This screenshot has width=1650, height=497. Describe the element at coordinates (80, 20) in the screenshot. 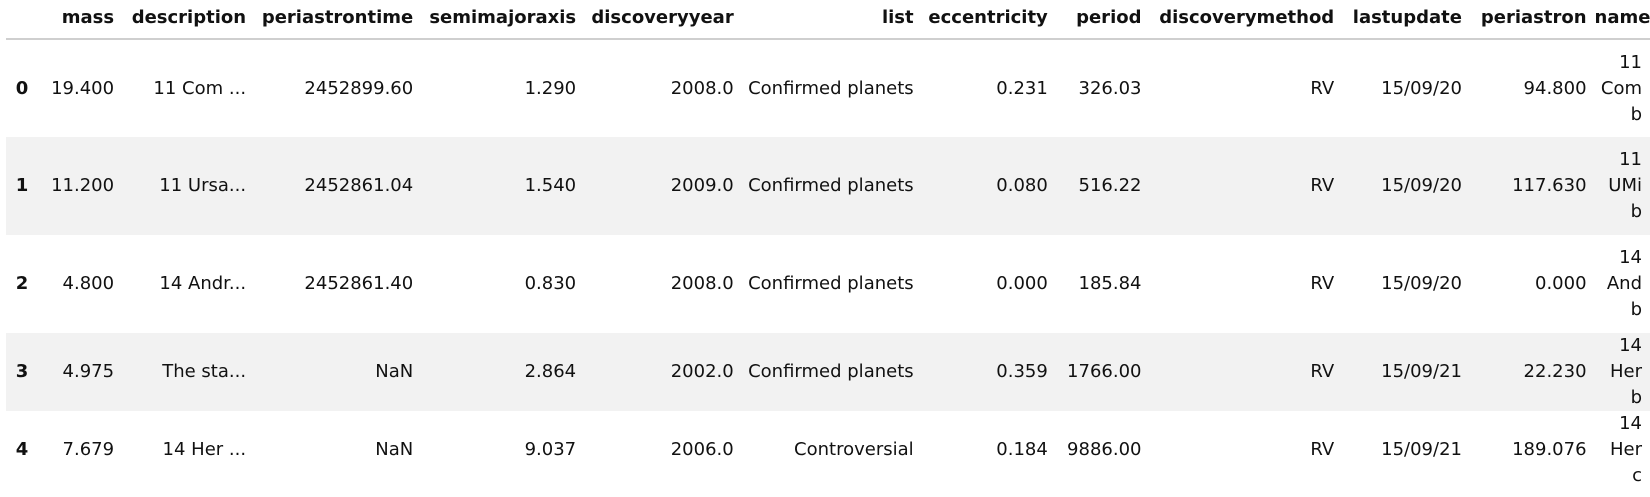

I see `column-header-mass: mass` at that location.